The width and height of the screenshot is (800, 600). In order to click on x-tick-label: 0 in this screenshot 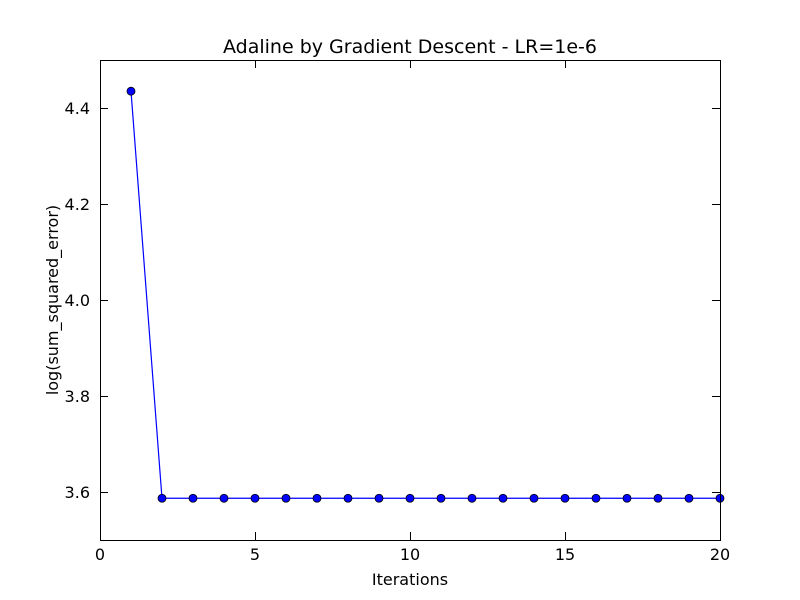, I will do `click(100, 554)`.